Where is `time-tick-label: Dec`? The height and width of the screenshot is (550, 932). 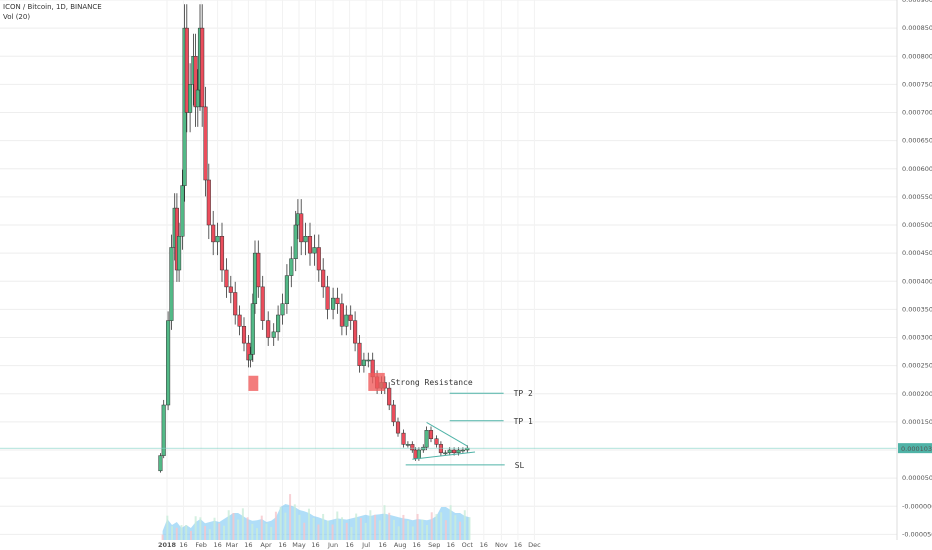 time-tick-label: Dec is located at coordinates (534, 545).